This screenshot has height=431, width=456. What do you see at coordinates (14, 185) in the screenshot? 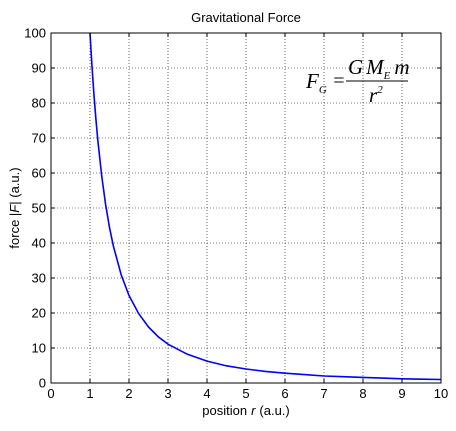
I see `y-axis-label-suffix: | (a.u.)` at bounding box center [14, 185].